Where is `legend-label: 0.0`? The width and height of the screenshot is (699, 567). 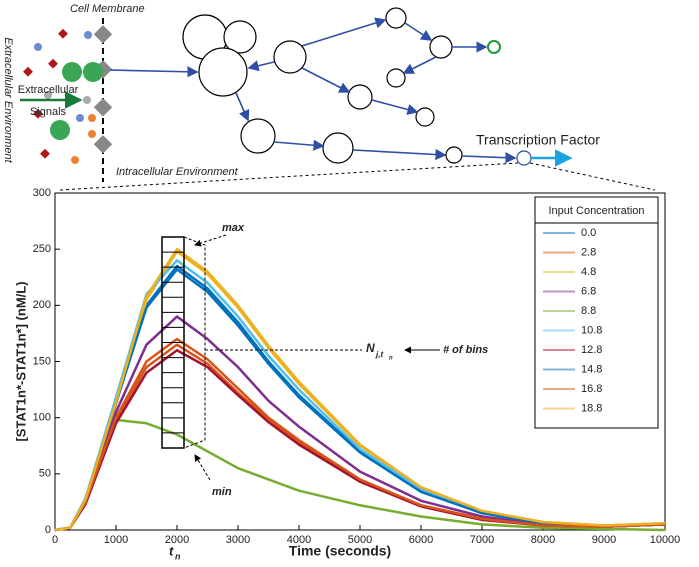 legend-label: 0.0 is located at coordinates (588, 233).